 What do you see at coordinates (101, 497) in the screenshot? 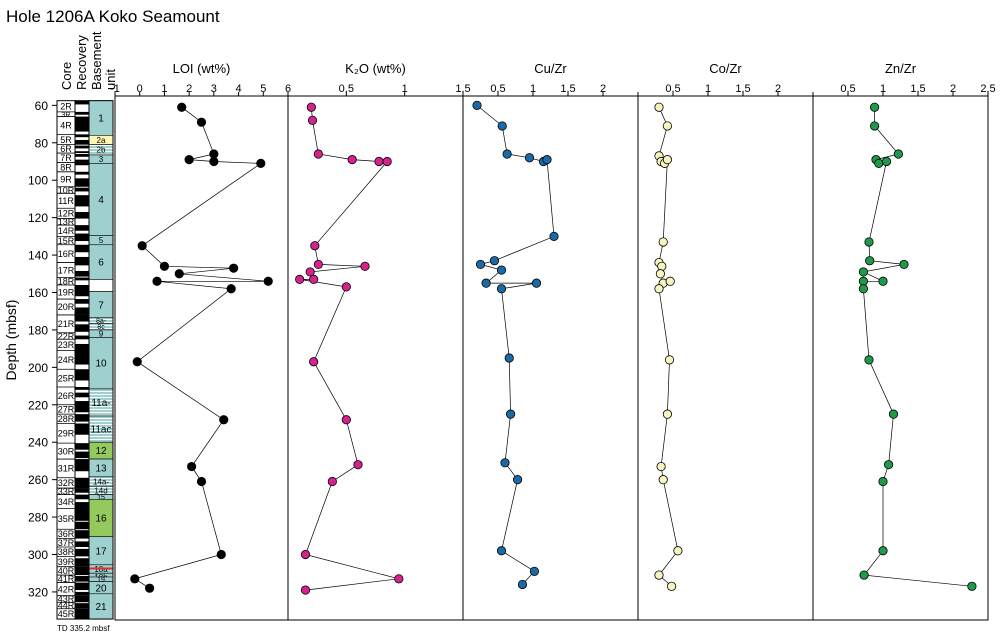
I see `unit-label: 15` at bounding box center [101, 497].